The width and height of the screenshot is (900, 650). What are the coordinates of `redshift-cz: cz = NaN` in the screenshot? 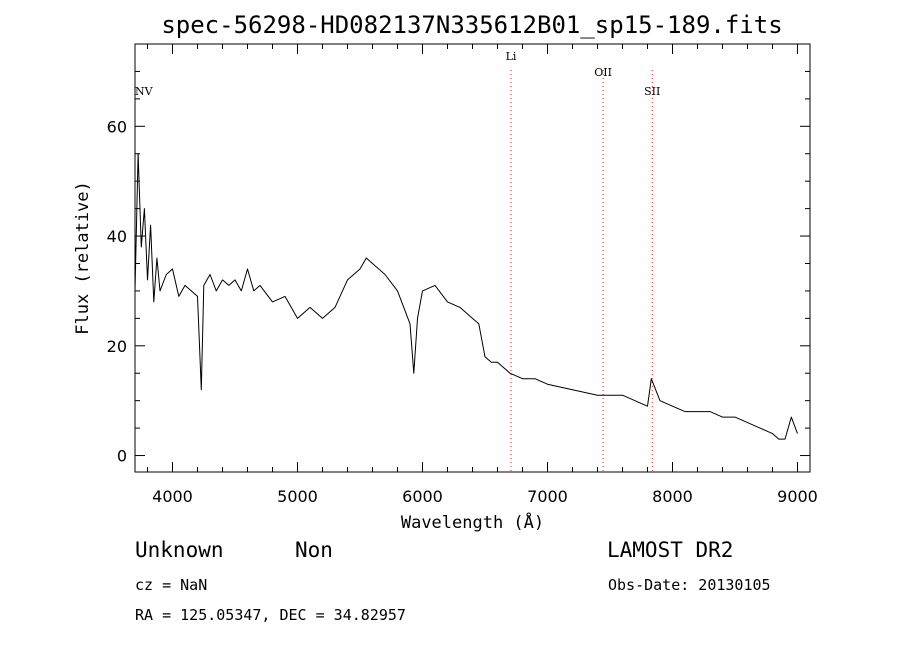 It's located at (171, 585).